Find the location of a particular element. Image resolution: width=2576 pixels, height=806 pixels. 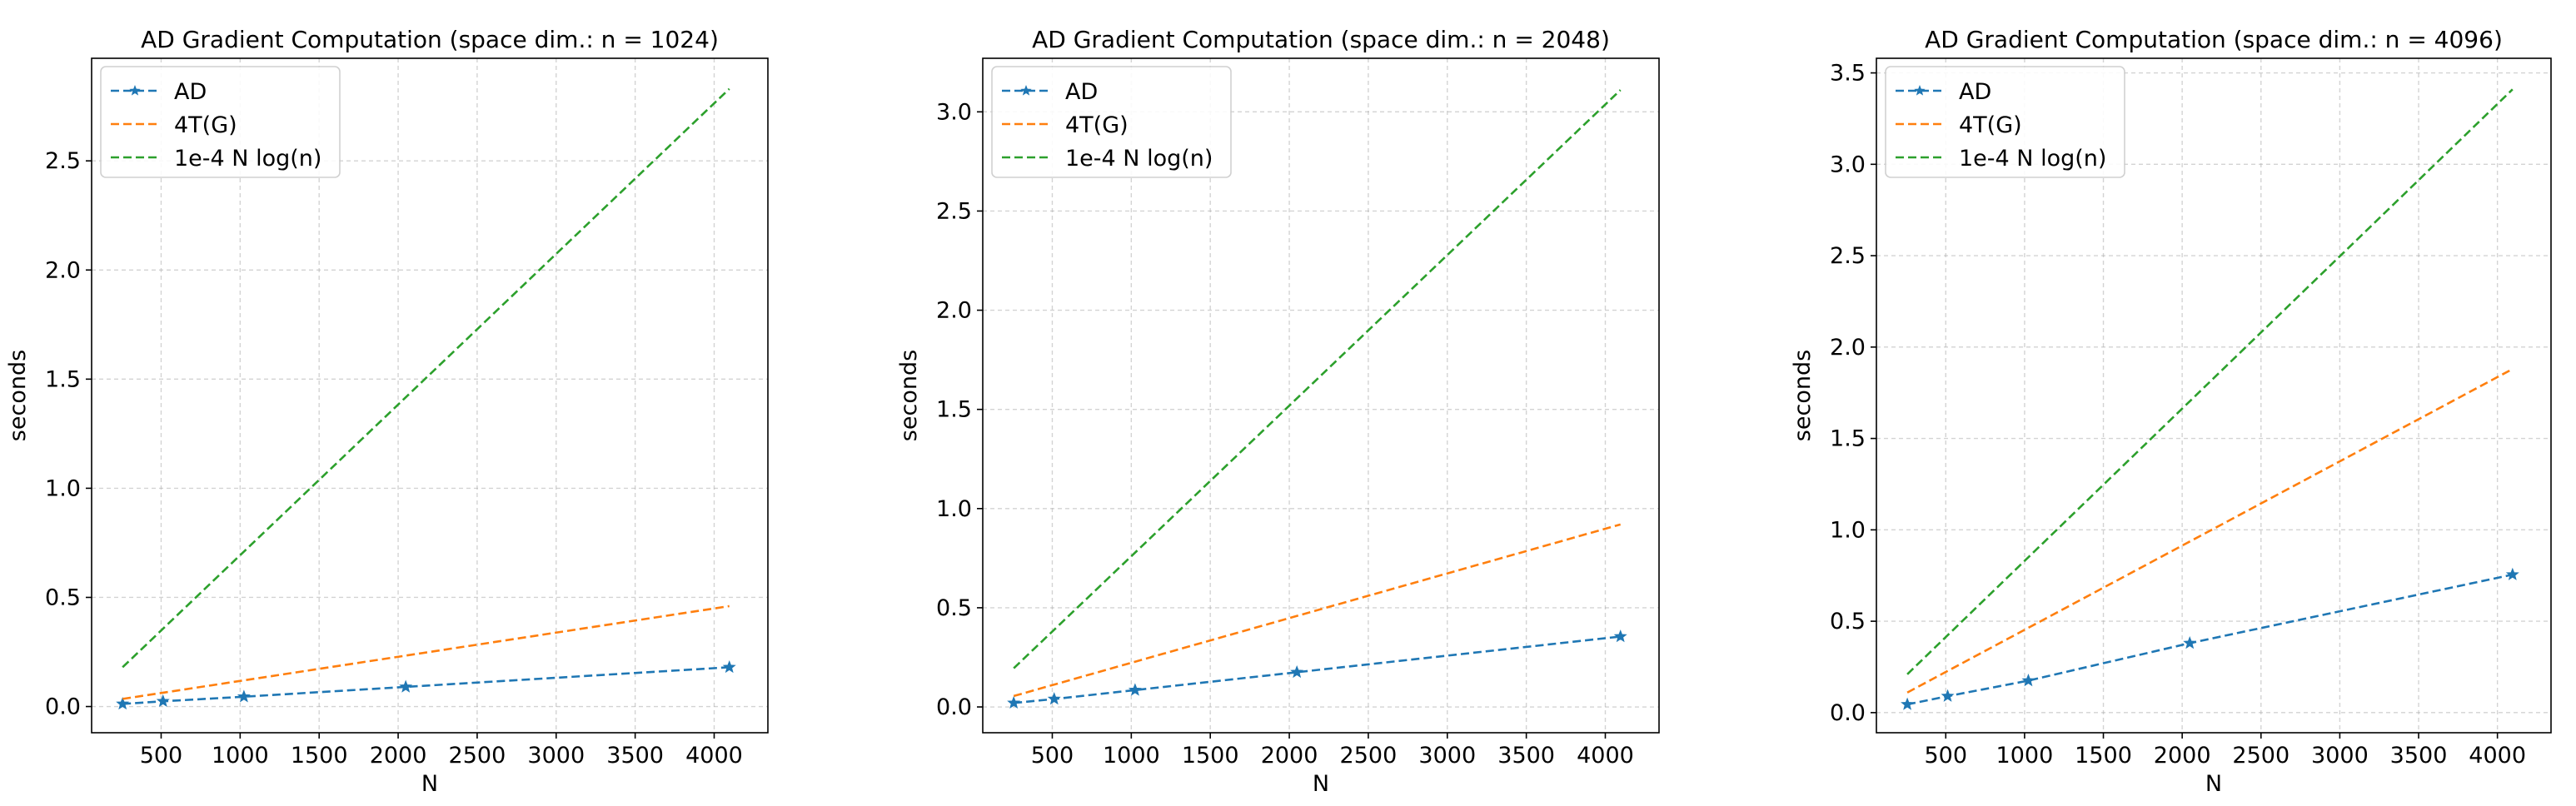

y-tick-label: 0.5 is located at coordinates (954, 608).